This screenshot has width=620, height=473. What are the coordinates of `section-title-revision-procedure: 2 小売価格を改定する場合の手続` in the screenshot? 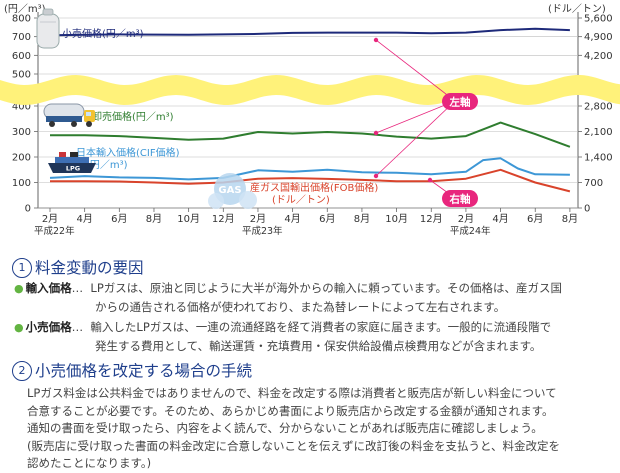 It's located at (132, 370).